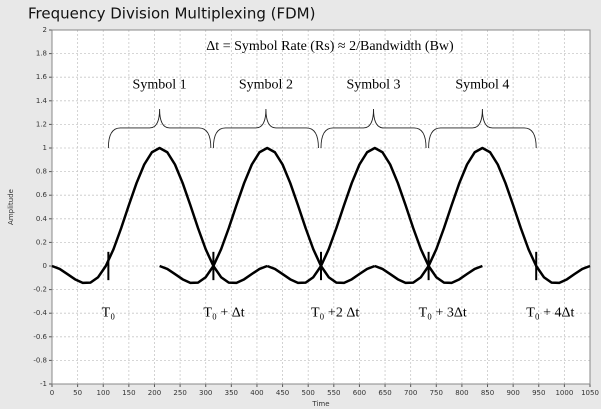  I want to click on y-axis-label: Amplitude, so click(11, 207).